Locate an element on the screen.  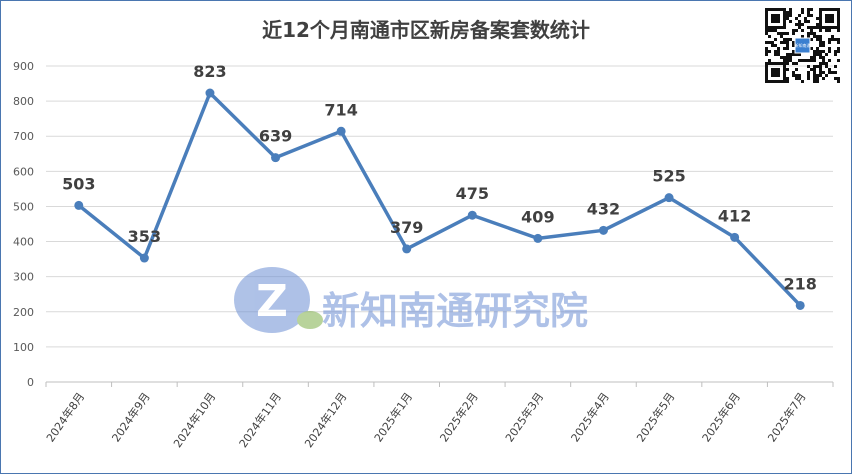
x-tick-label: 2025年2月 is located at coordinates (459, 417).